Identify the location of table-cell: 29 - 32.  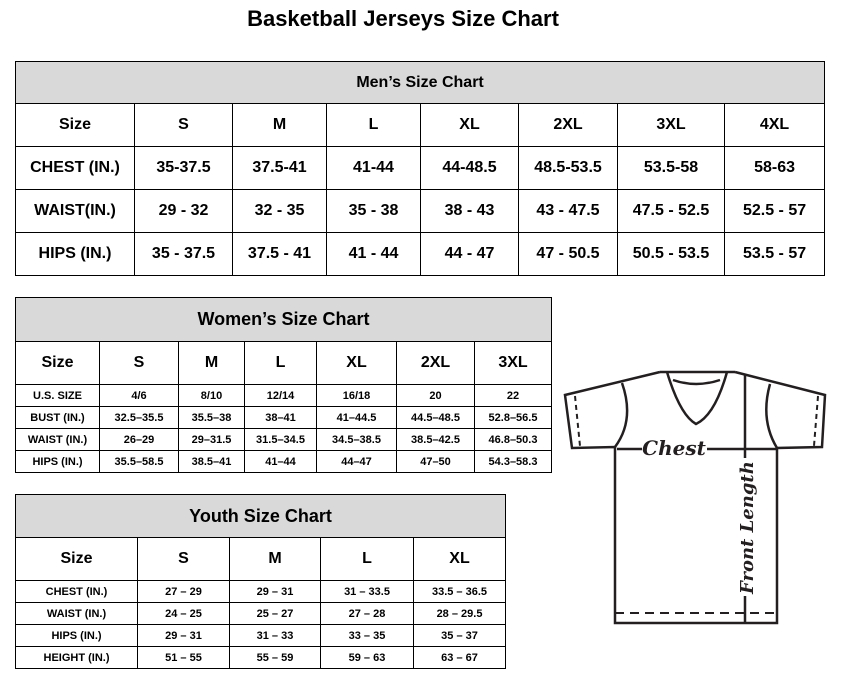
(183, 211).